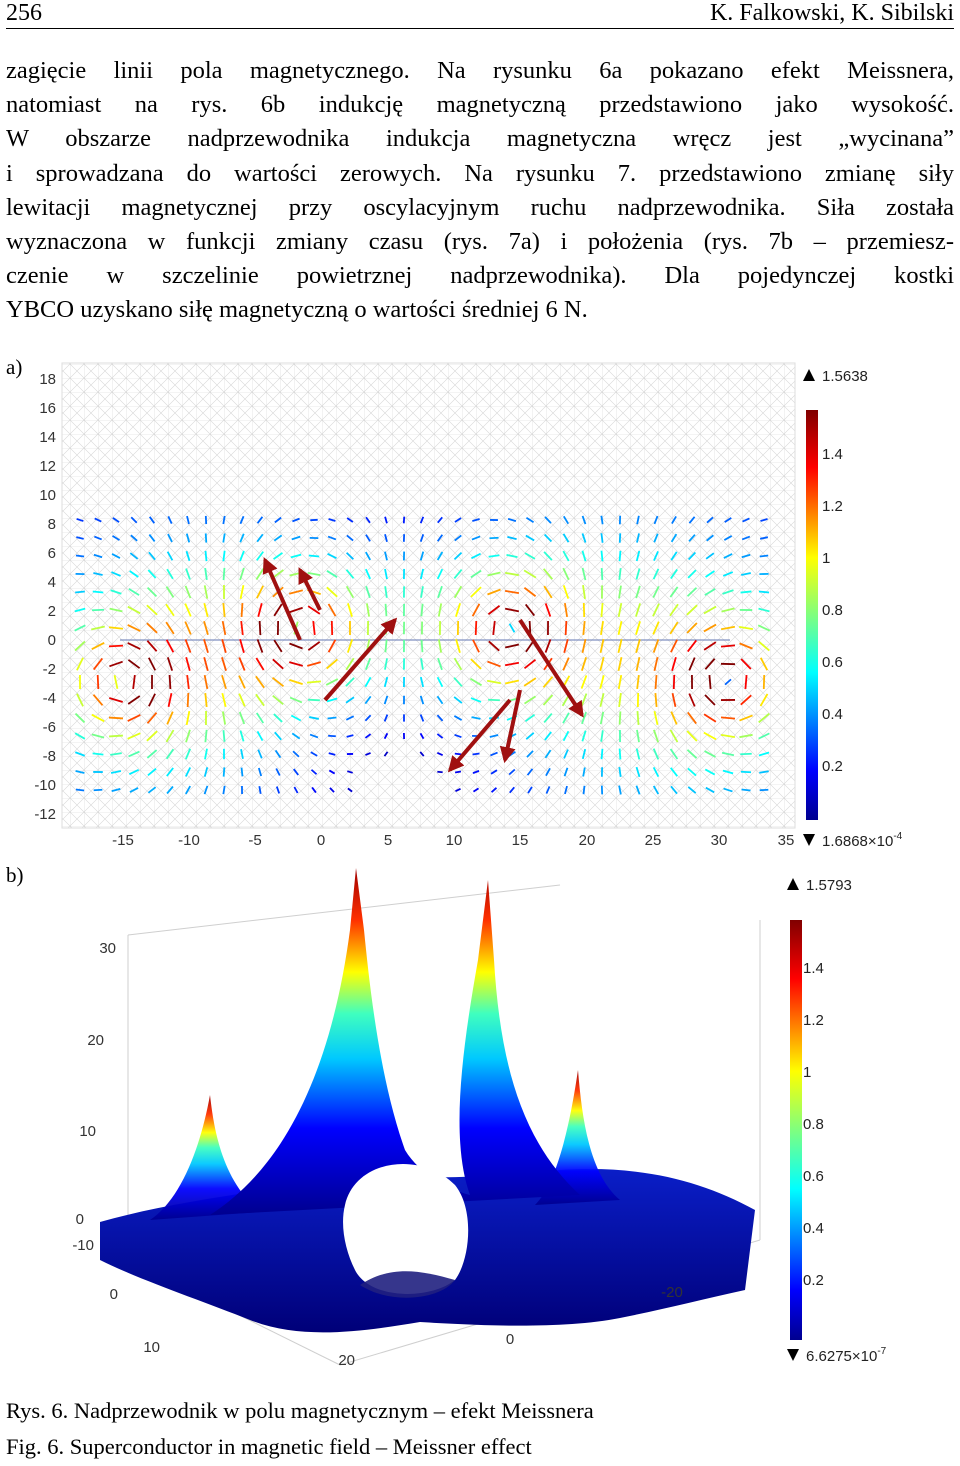 The height and width of the screenshot is (1466, 960). I want to click on y3-tick: 0, so click(114, 1294).